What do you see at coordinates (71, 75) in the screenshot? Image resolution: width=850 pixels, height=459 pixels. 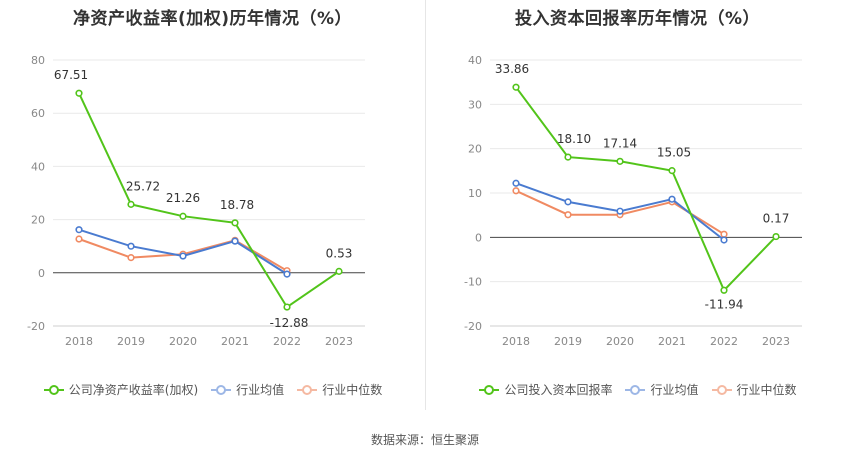 I see `data-label: 67.51` at bounding box center [71, 75].